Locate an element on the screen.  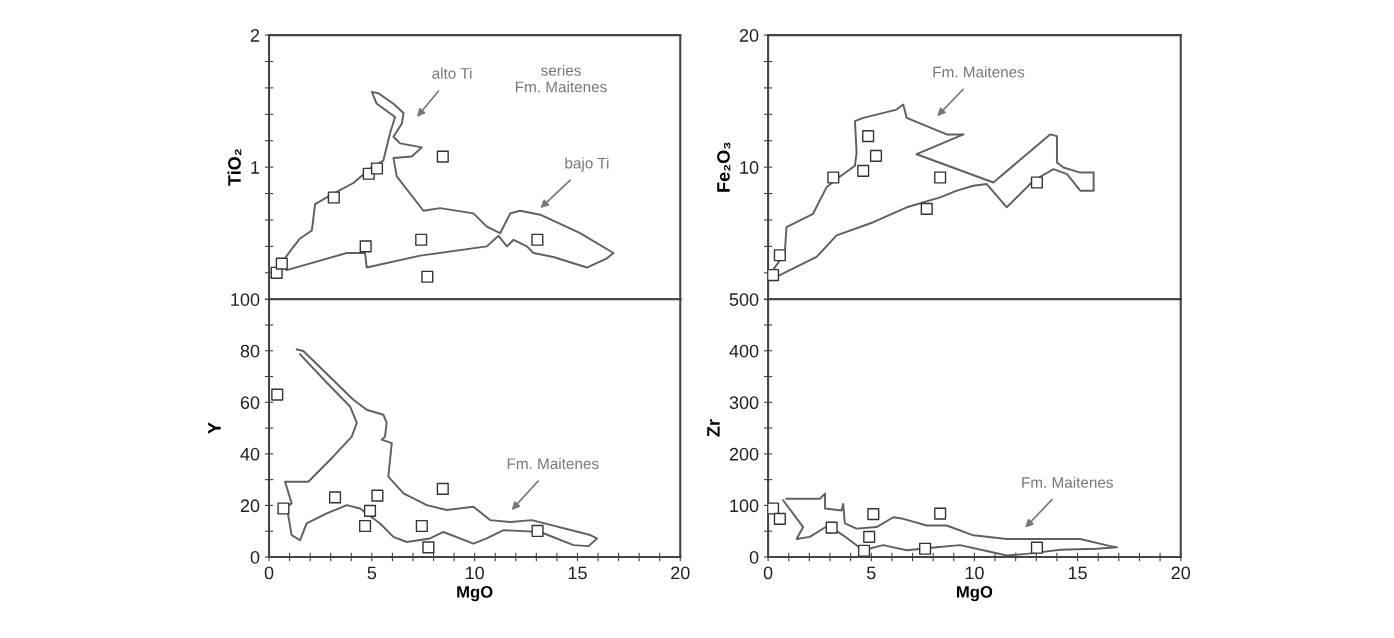
y-tick-label: 60 is located at coordinates (250, 403).